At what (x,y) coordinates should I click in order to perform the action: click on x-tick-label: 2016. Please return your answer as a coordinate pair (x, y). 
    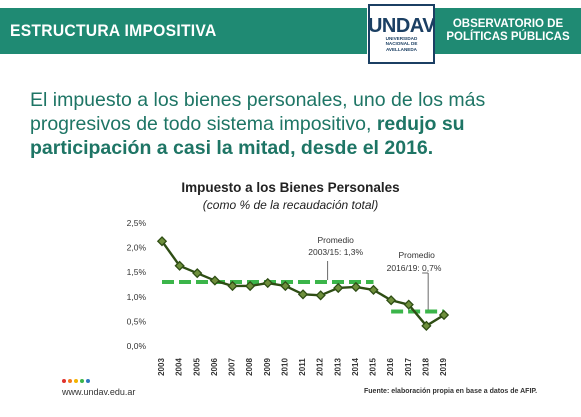
    Looking at the image, I should click on (390, 367).